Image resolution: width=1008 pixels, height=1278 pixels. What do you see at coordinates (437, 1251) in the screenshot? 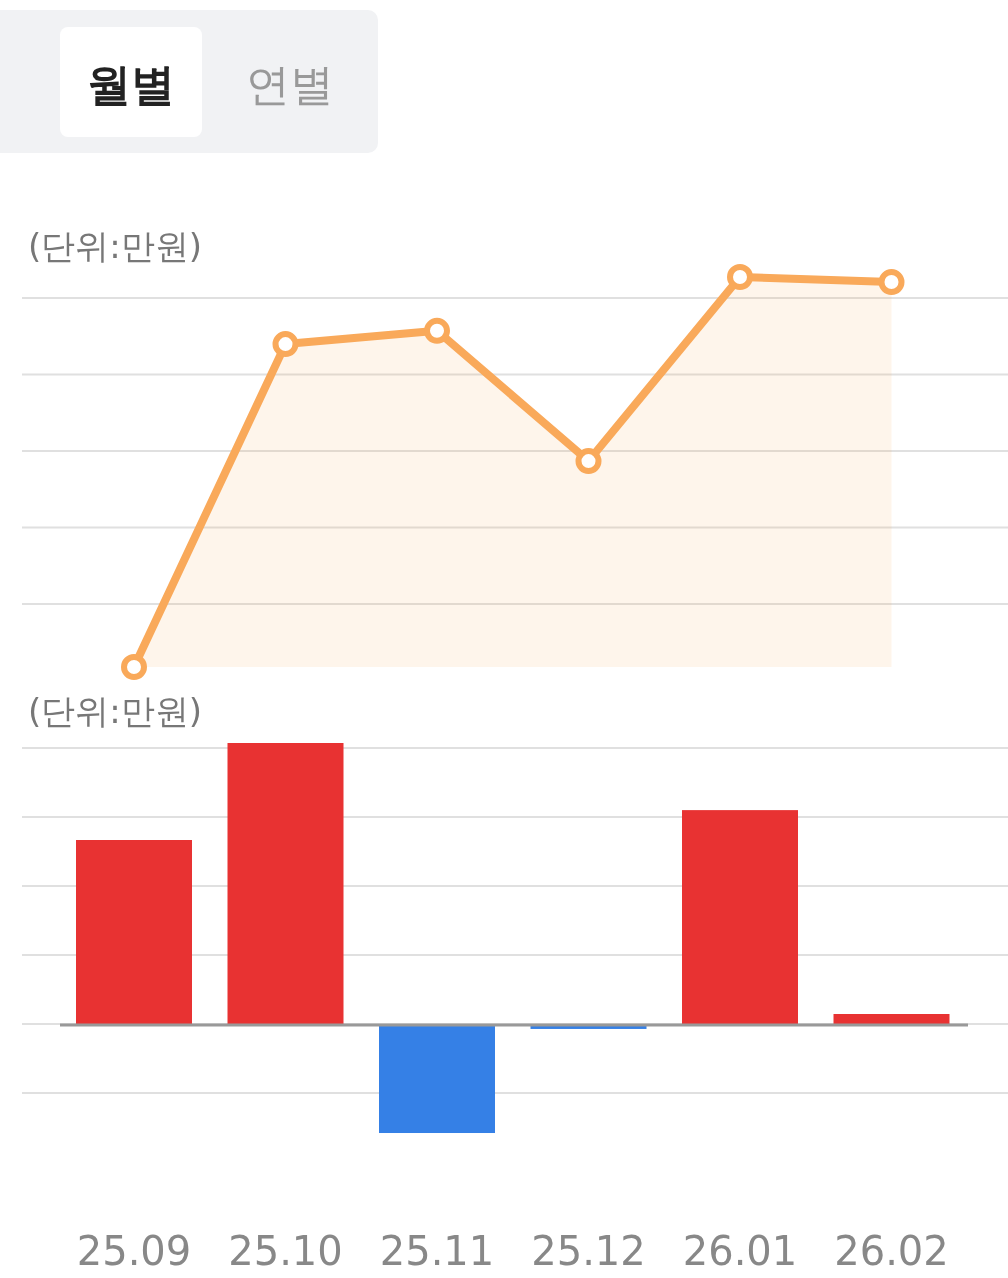
I see `x-tick-label: 25.11` at bounding box center [437, 1251].